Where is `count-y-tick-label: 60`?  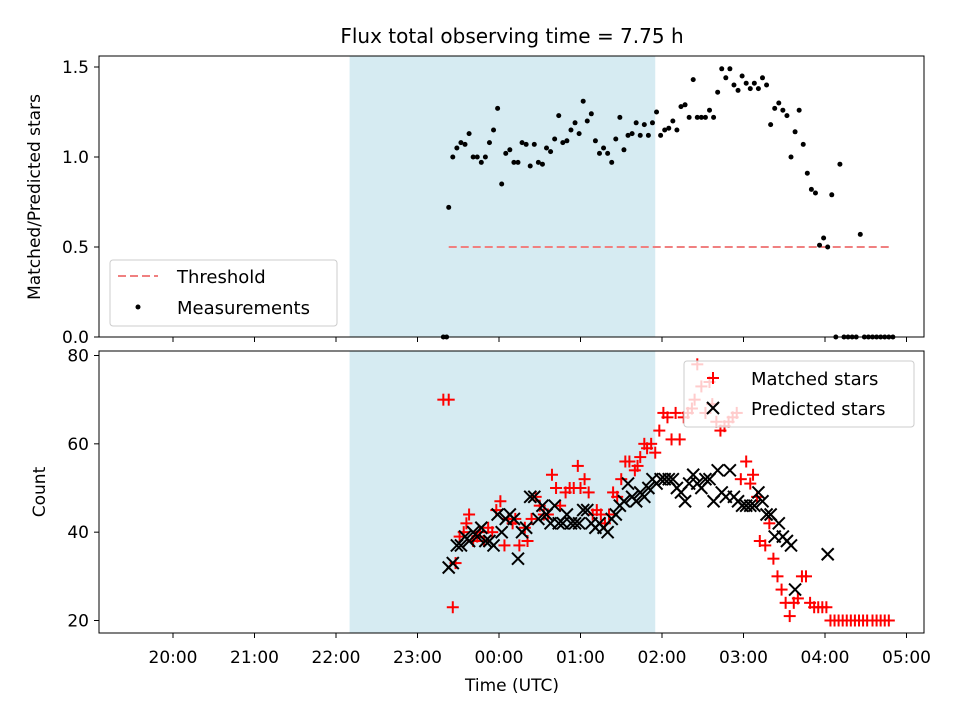
count-y-tick-label: 60 is located at coordinates (78, 445).